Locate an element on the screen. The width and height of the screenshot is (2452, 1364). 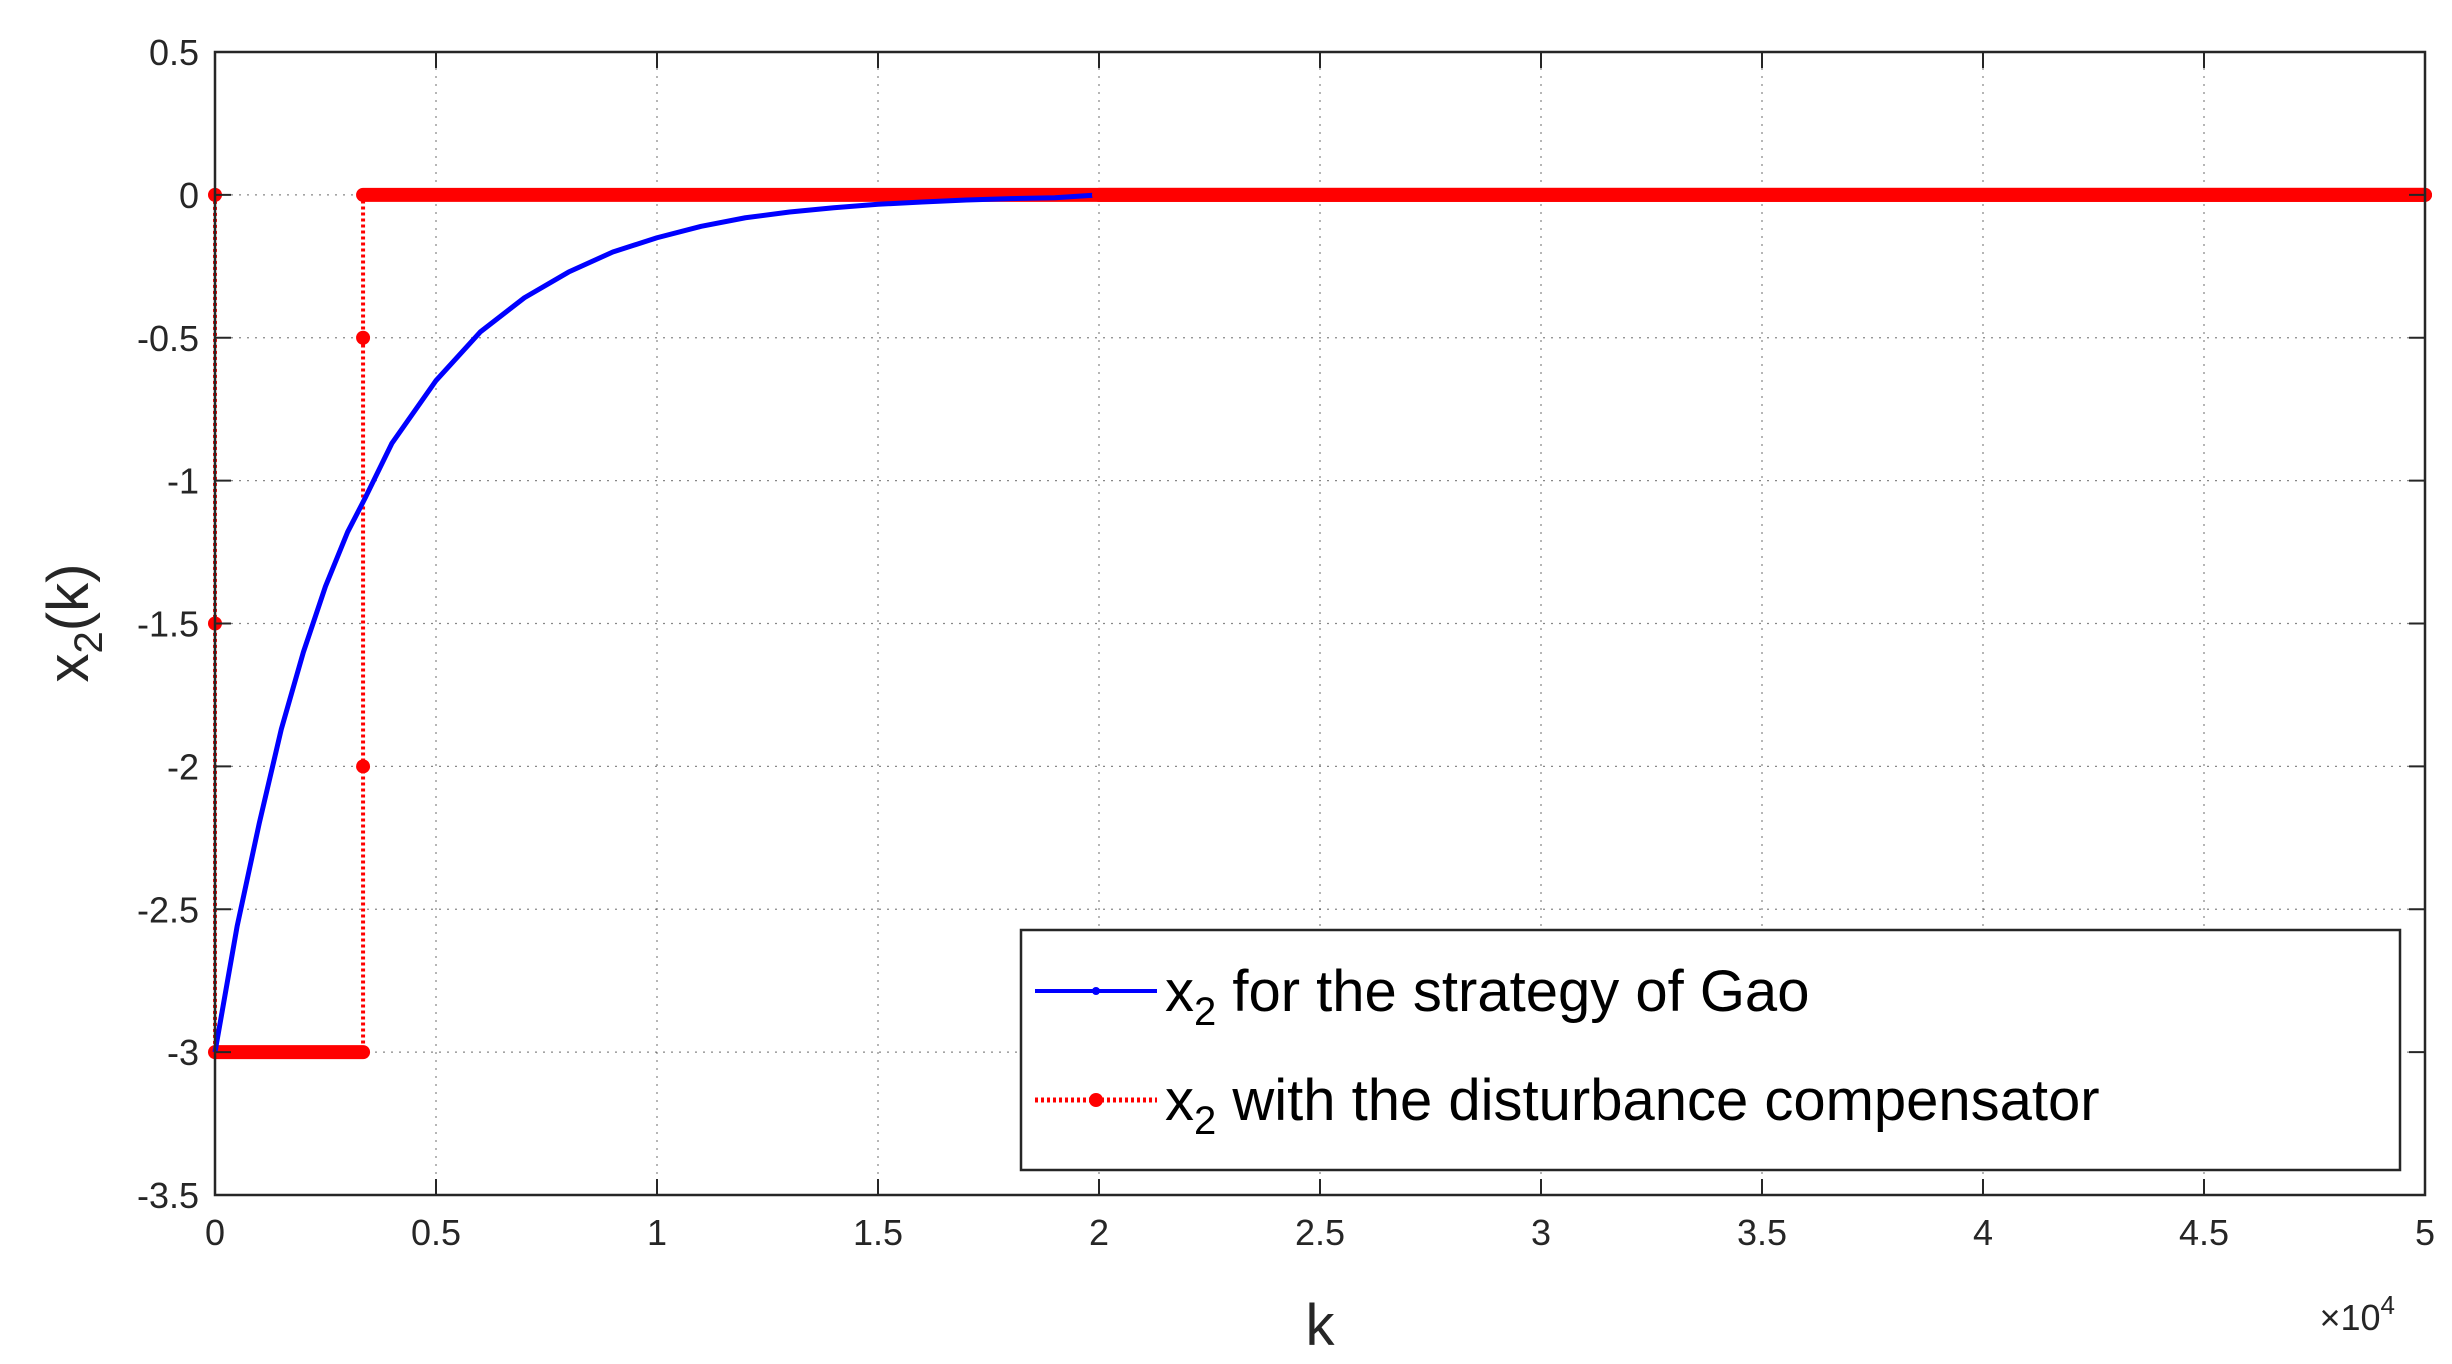
x-tick-label: 2 is located at coordinates (1099, 1232).